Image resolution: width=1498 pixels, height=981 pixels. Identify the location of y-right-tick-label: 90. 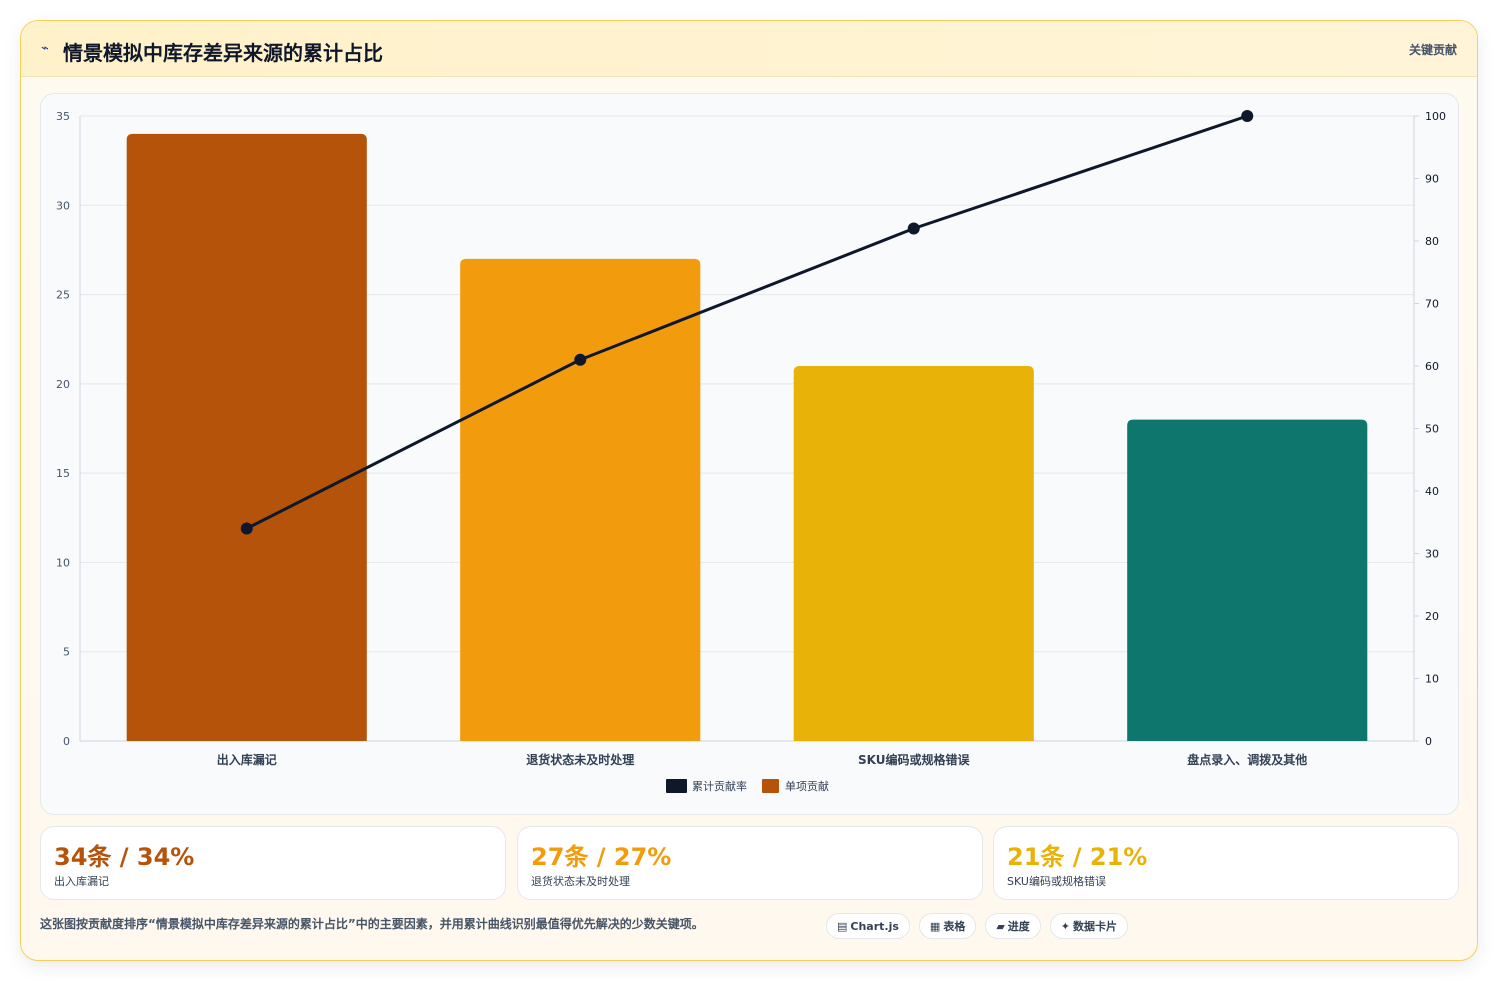
(1432, 179).